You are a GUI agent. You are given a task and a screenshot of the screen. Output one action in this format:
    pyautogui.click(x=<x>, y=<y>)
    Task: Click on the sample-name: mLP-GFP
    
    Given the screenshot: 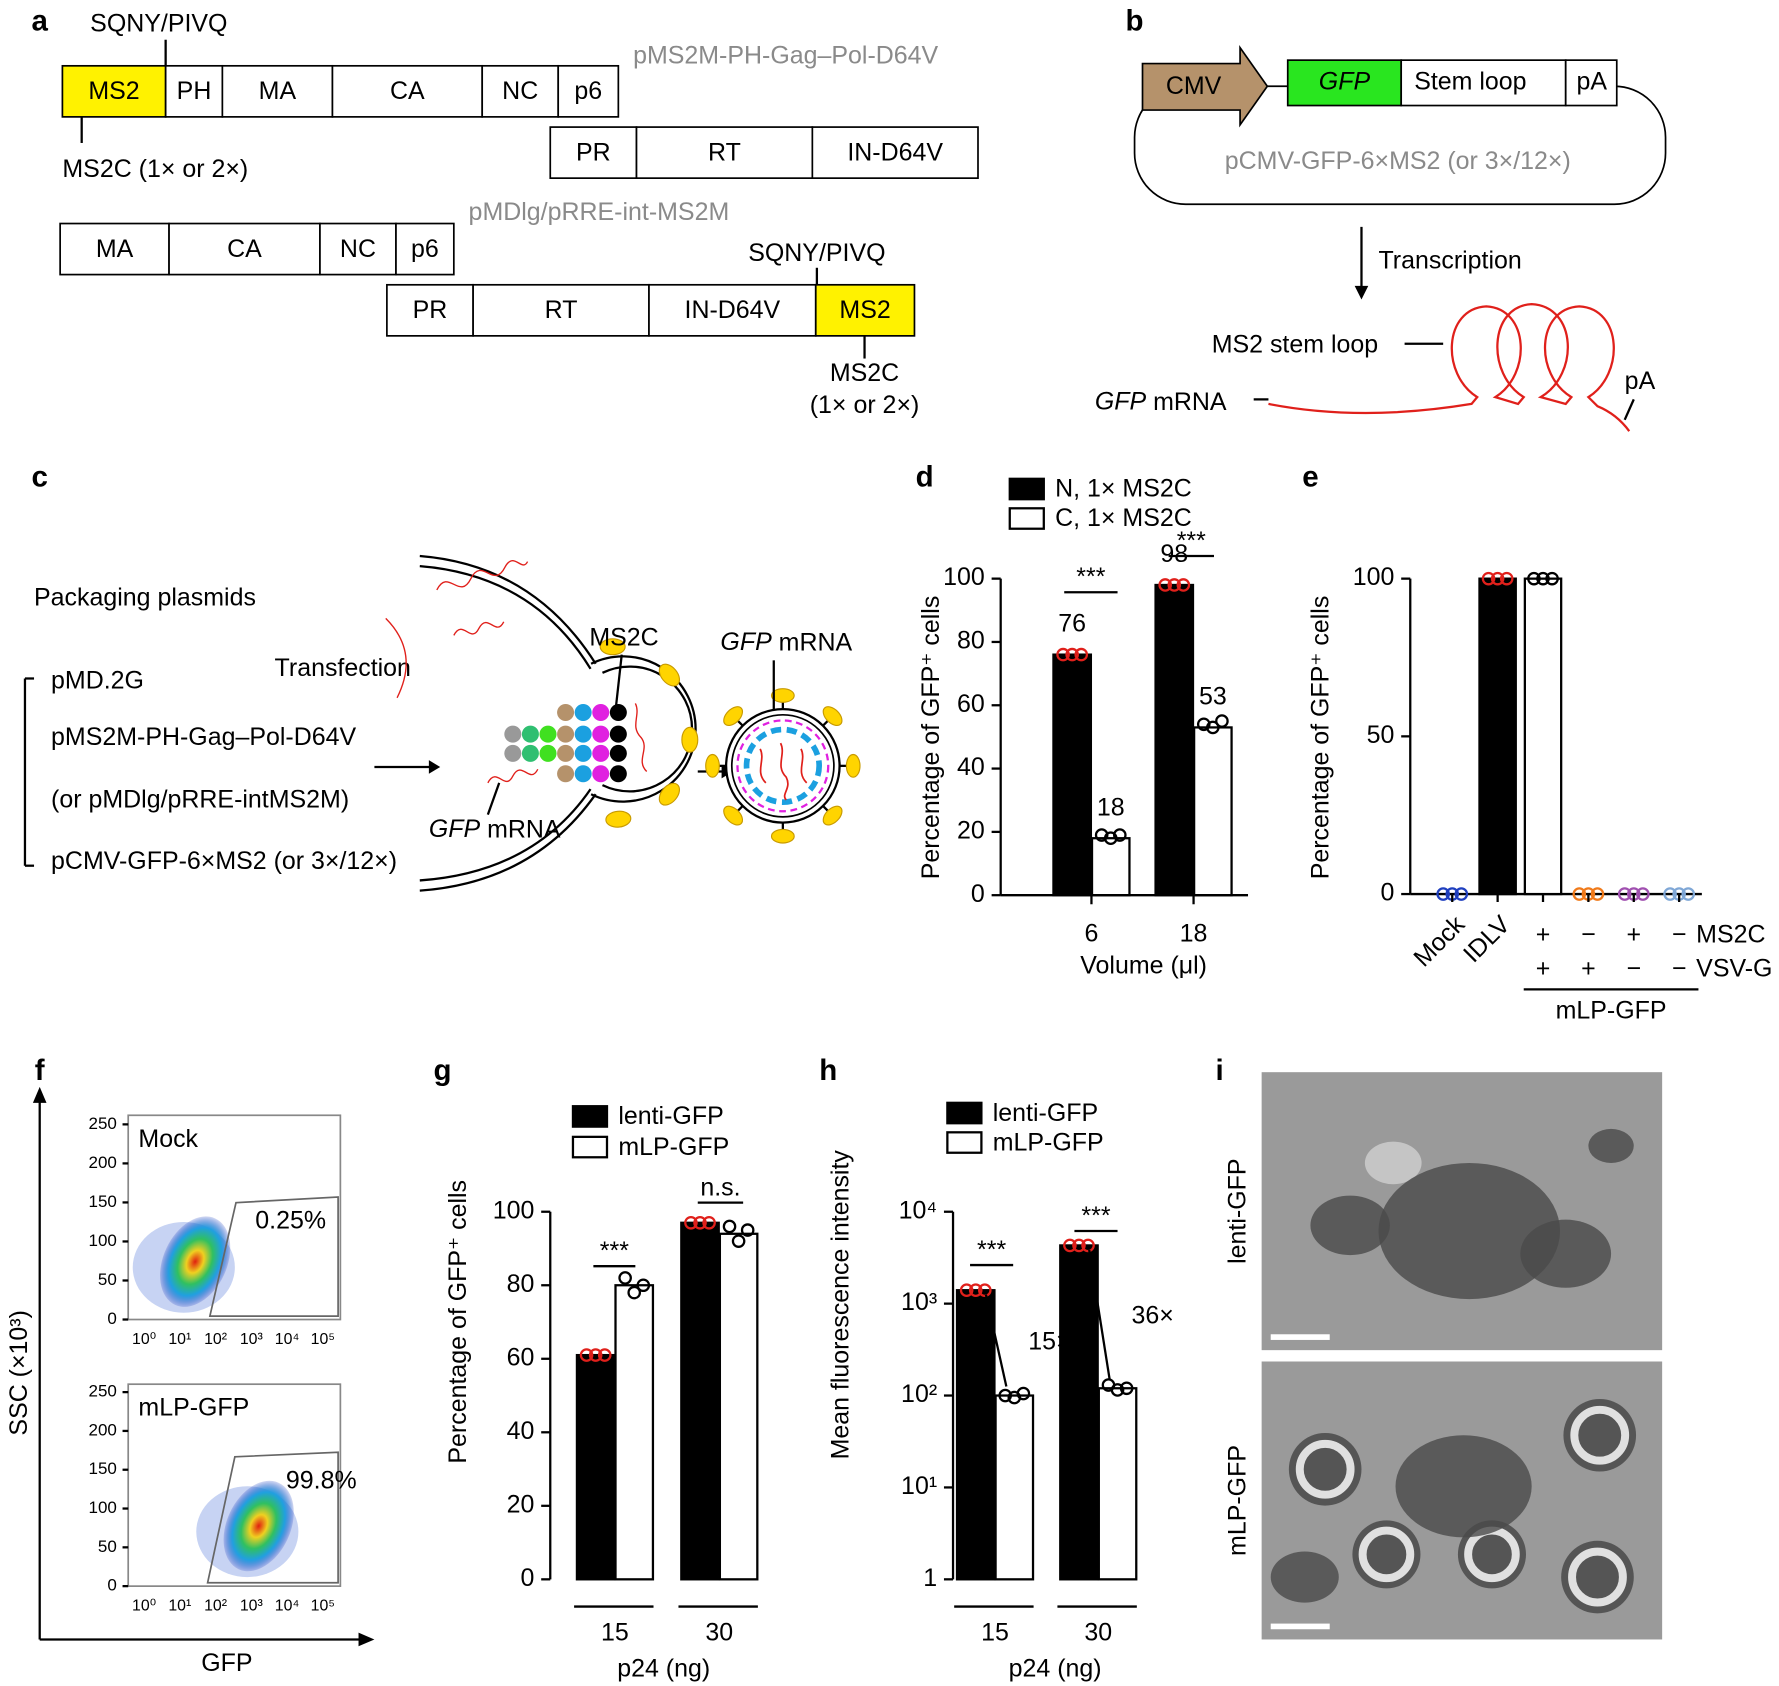 What is the action you would take?
    pyautogui.click(x=1238, y=1500)
    